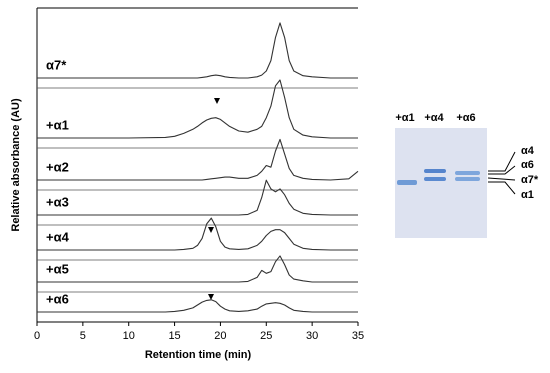 Image resolution: width=550 pixels, height=373 pixels. Describe the element at coordinates (174, 336) in the screenshot. I see `x-tick-label: 15` at that location.